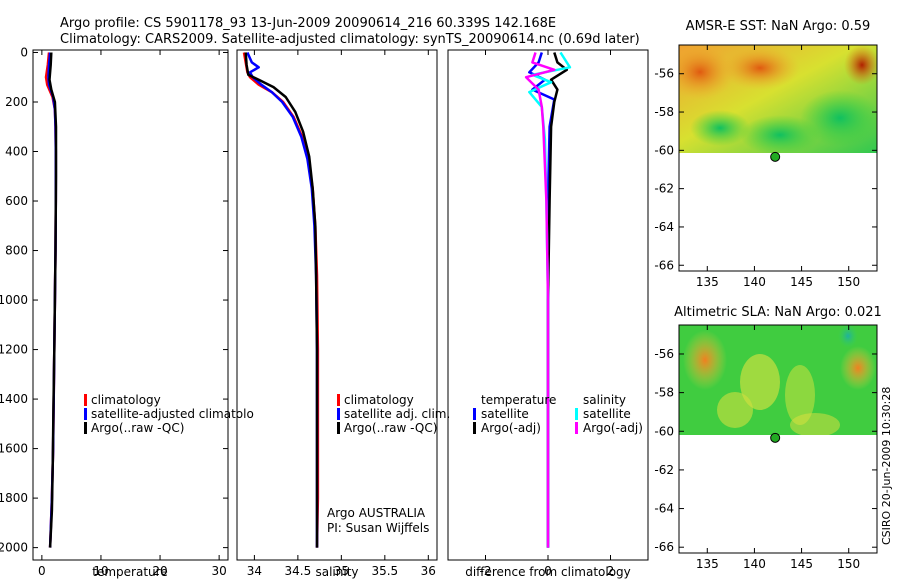  I want to click on y-tick-label: 1000, so click(14, 300).